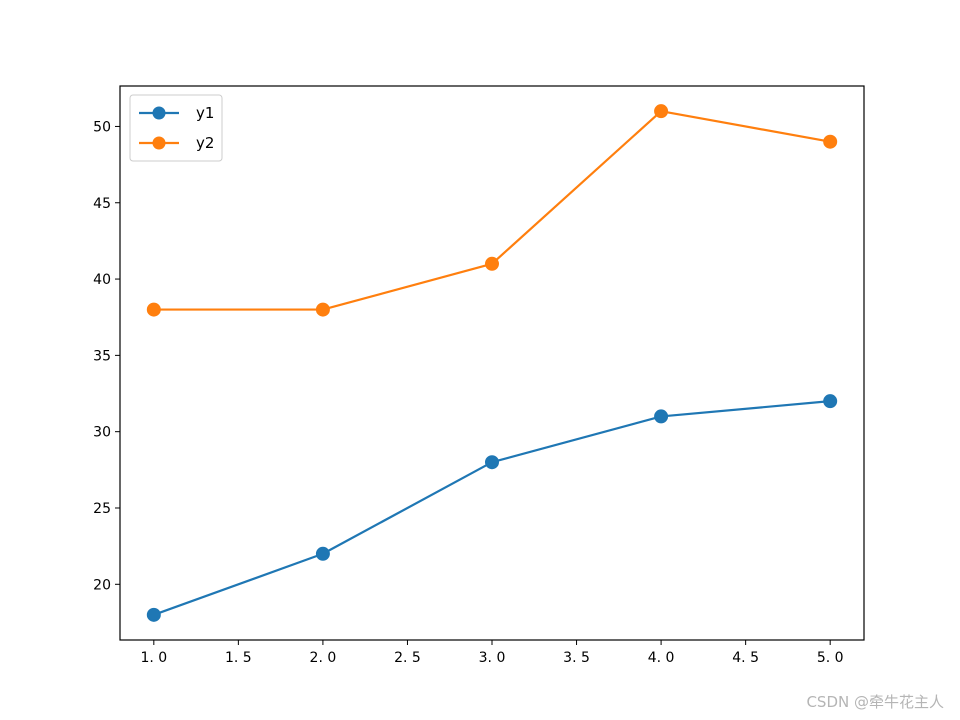  I want to click on x-tick-label: 2. 5, so click(407, 658).